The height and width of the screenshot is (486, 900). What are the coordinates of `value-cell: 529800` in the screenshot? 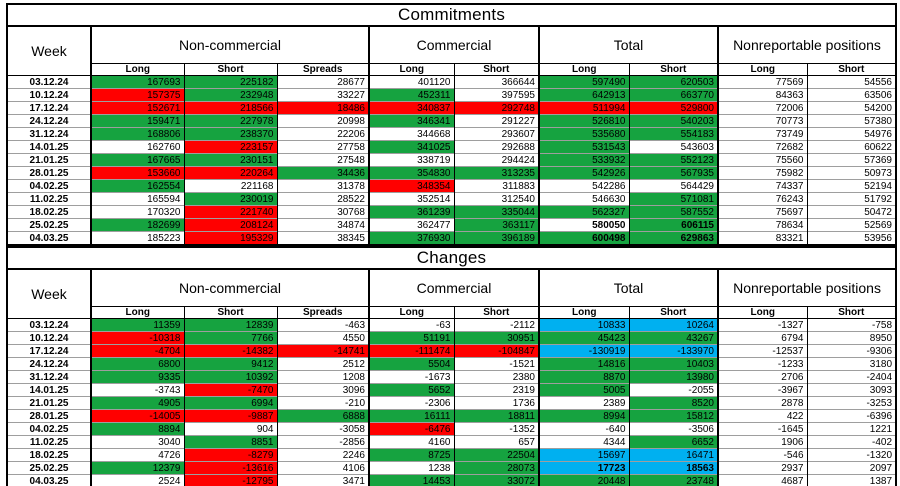 It's located at (674, 108).